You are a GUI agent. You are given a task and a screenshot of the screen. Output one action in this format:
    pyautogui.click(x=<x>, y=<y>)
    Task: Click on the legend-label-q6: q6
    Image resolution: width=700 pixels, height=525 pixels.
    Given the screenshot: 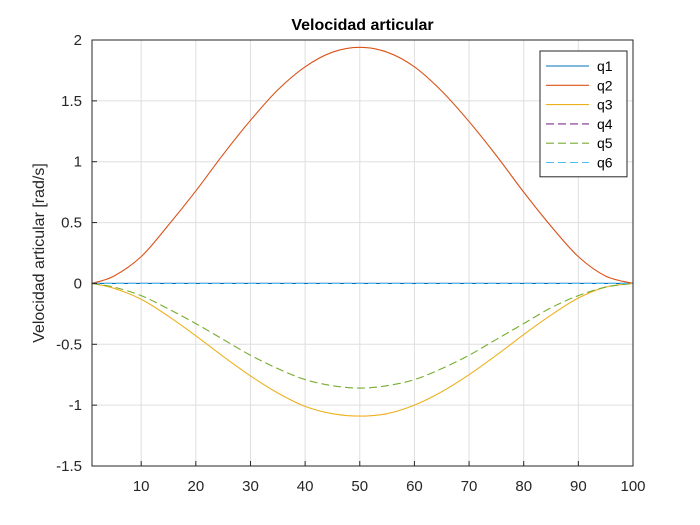 What is the action you would take?
    pyautogui.click(x=605, y=163)
    